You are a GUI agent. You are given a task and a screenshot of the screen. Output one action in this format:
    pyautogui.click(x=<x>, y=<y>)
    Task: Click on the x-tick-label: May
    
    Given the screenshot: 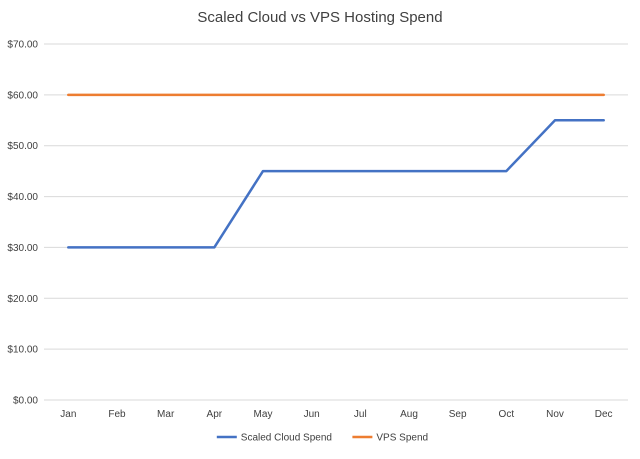 What is the action you would take?
    pyautogui.click(x=263, y=414)
    